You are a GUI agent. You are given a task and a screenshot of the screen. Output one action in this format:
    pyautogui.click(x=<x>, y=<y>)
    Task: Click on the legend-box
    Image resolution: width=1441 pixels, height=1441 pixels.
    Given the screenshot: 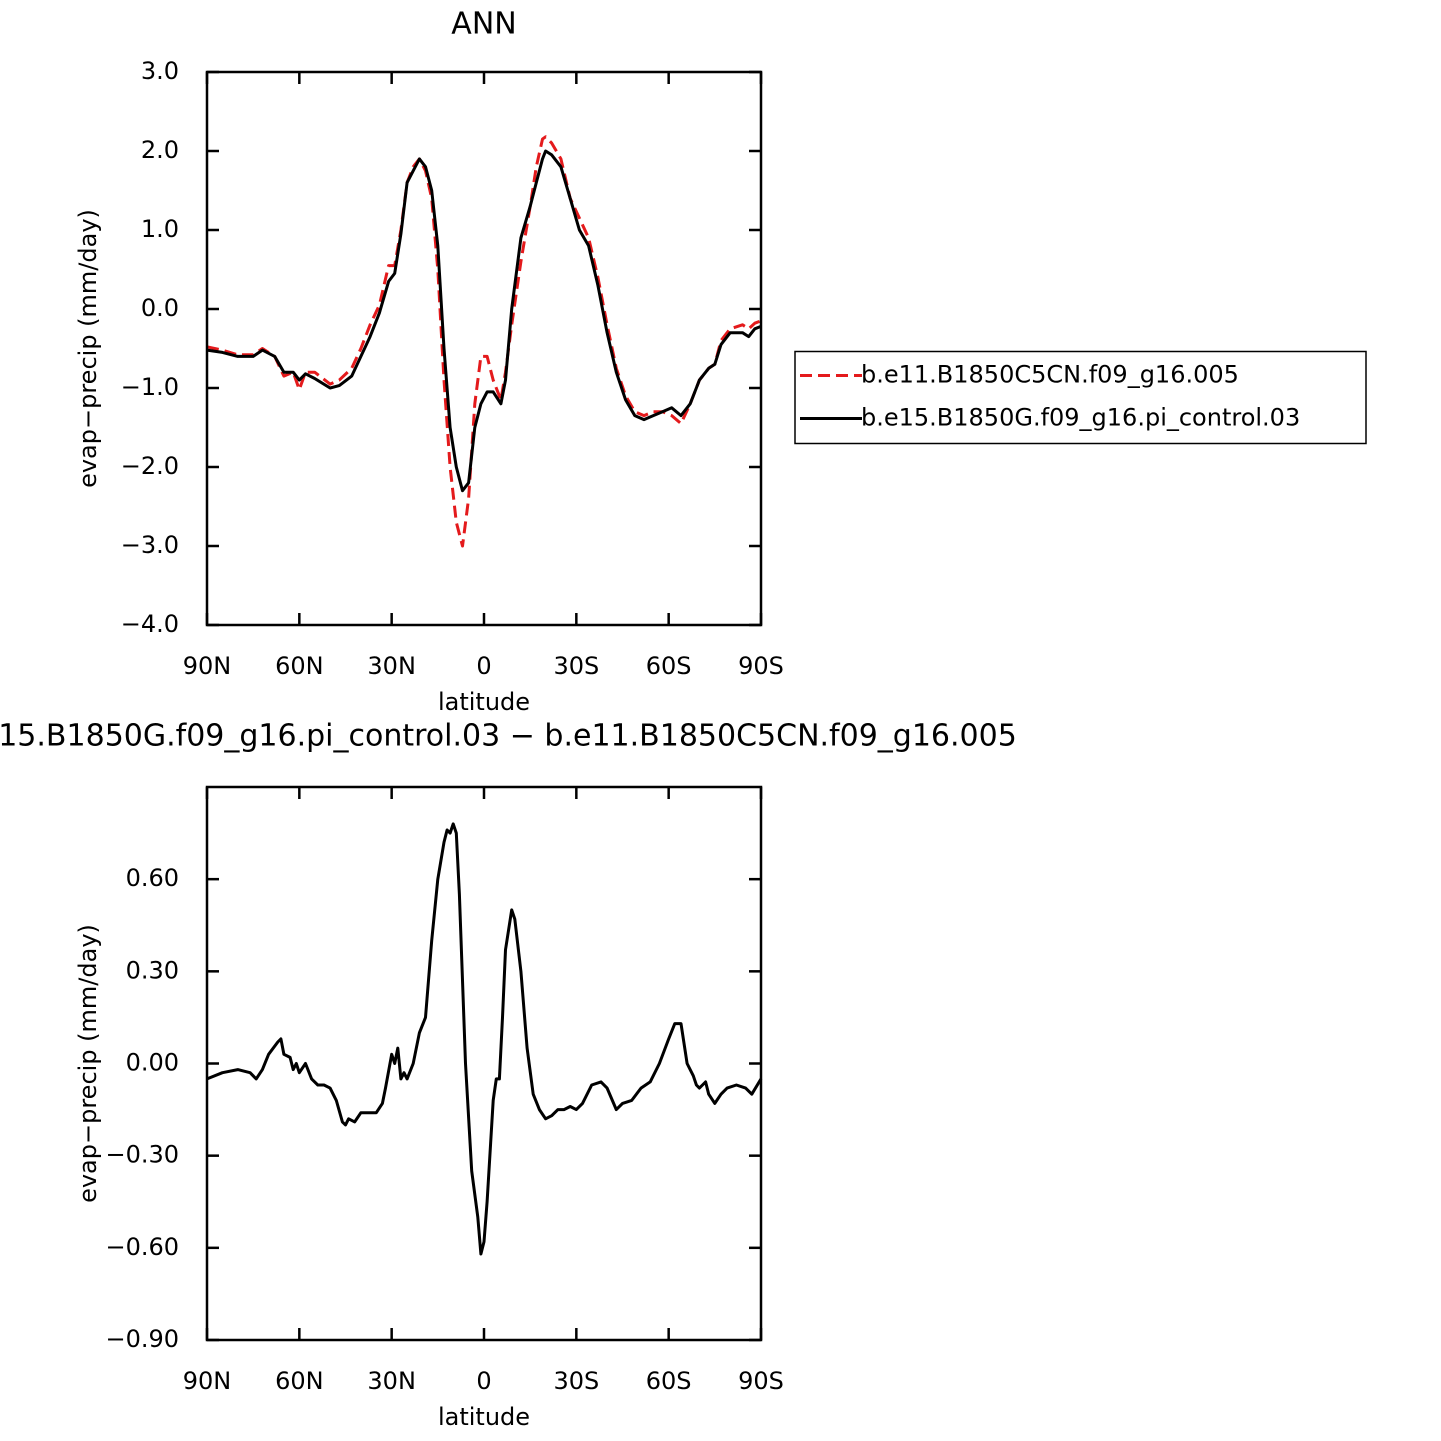 What is the action you would take?
    pyautogui.click(x=1080, y=397)
    